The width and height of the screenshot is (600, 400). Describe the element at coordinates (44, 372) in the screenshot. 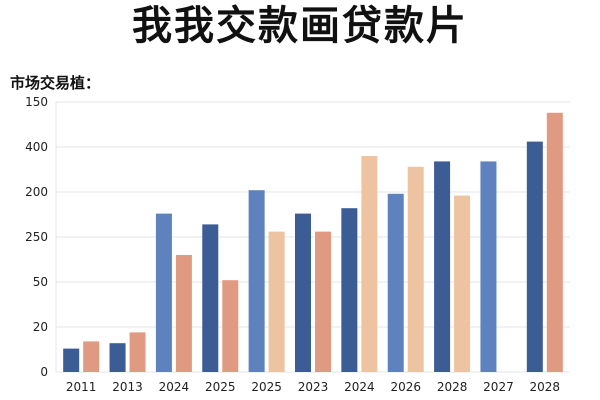

I see `y-tick-label: 0` at that location.